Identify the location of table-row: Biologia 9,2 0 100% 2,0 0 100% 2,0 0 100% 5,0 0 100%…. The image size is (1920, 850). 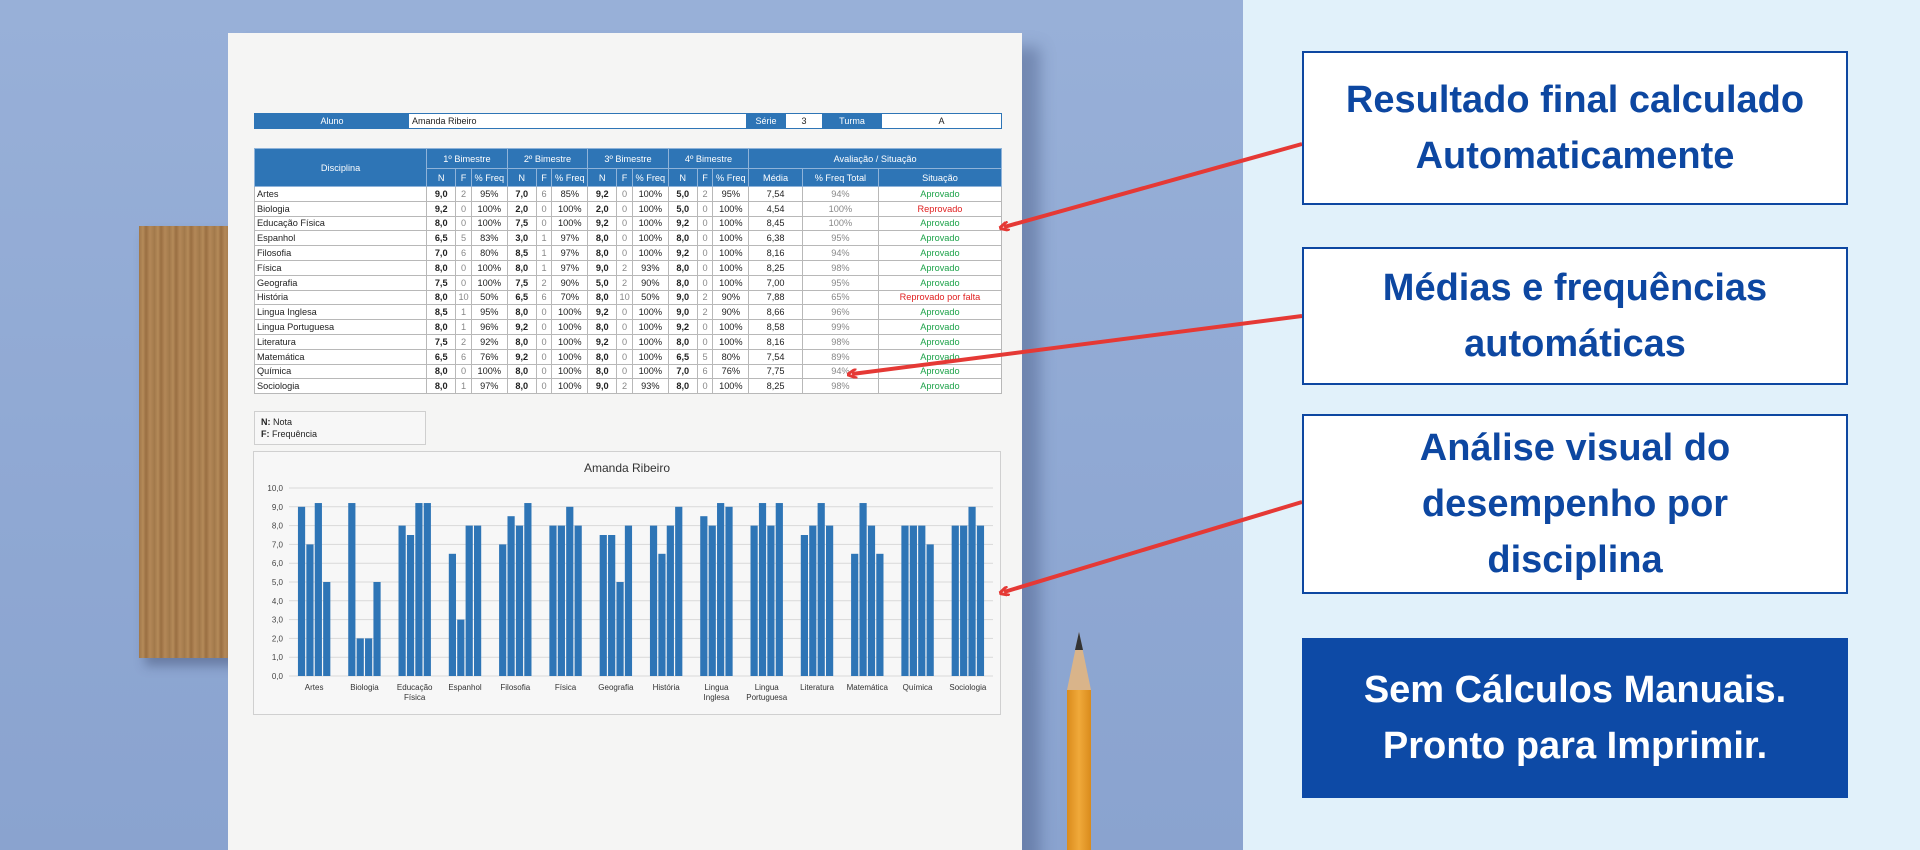
(628, 208).